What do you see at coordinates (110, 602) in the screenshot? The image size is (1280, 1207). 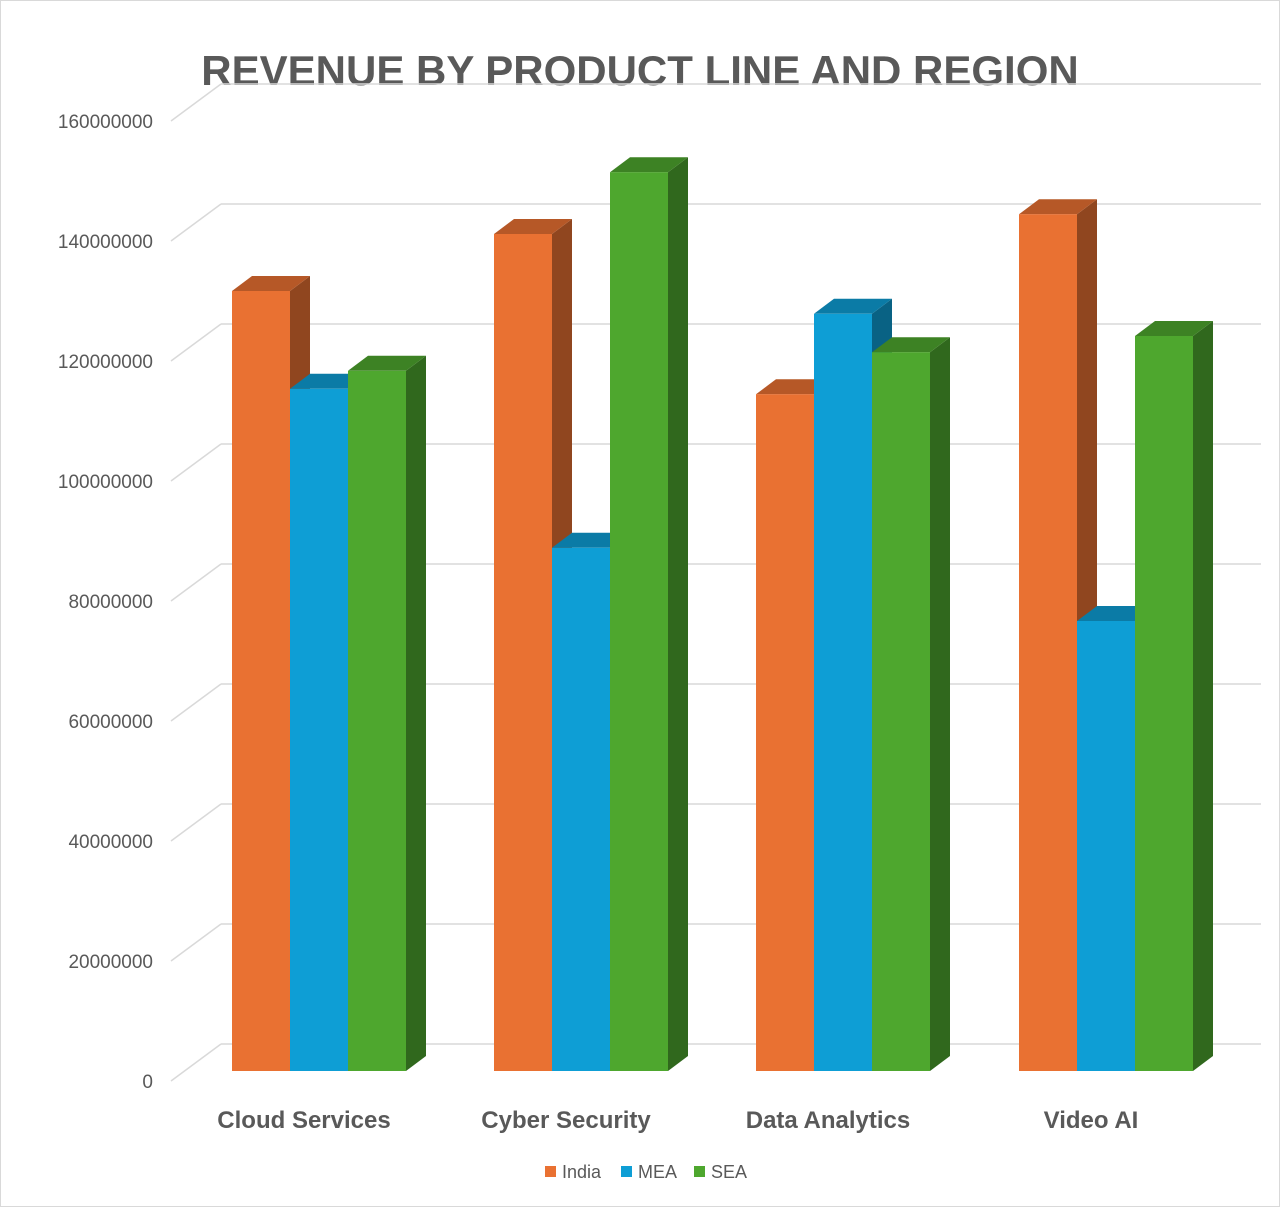 I see `y-tick-label: 80000000` at bounding box center [110, 602].